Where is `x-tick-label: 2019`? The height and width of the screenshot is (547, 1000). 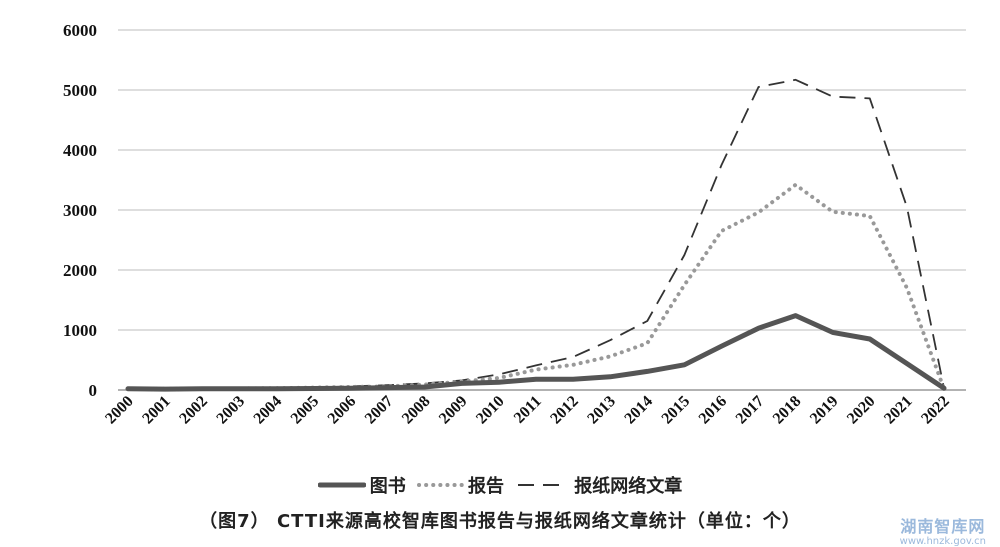
x-tick-label: 2019 is located at coordinates (824, 410).